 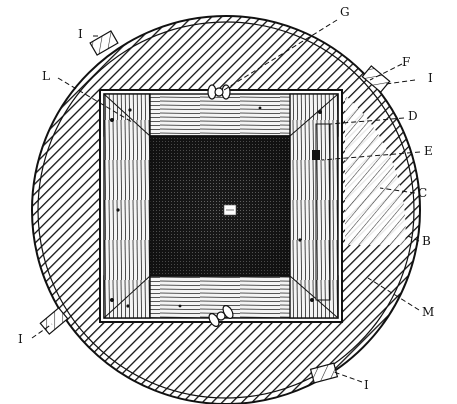 What do you see at coordinates (430, 78) in the screenshot?
I see `label-i-top-right: I` at bounding box center [430, 78].